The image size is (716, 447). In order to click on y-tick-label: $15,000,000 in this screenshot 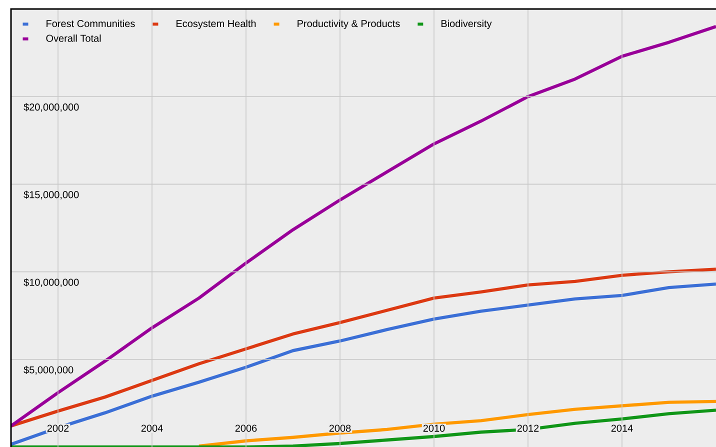, I will do `click(51, 195)`.